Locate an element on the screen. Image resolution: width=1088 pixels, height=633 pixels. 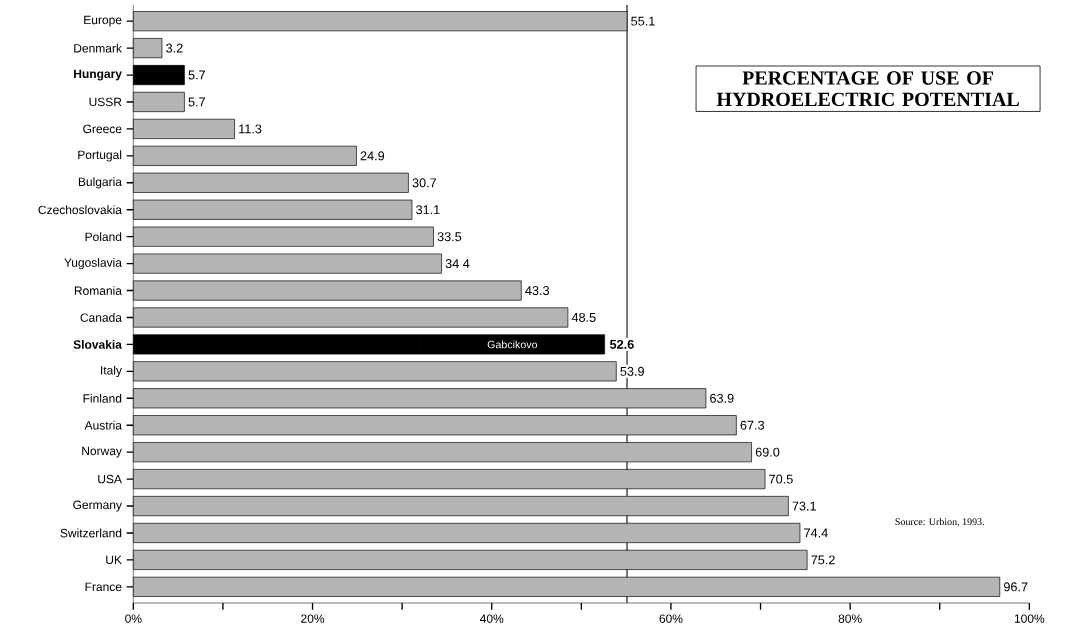
x-tick-label: 60% is located at coordinates (671, 618).